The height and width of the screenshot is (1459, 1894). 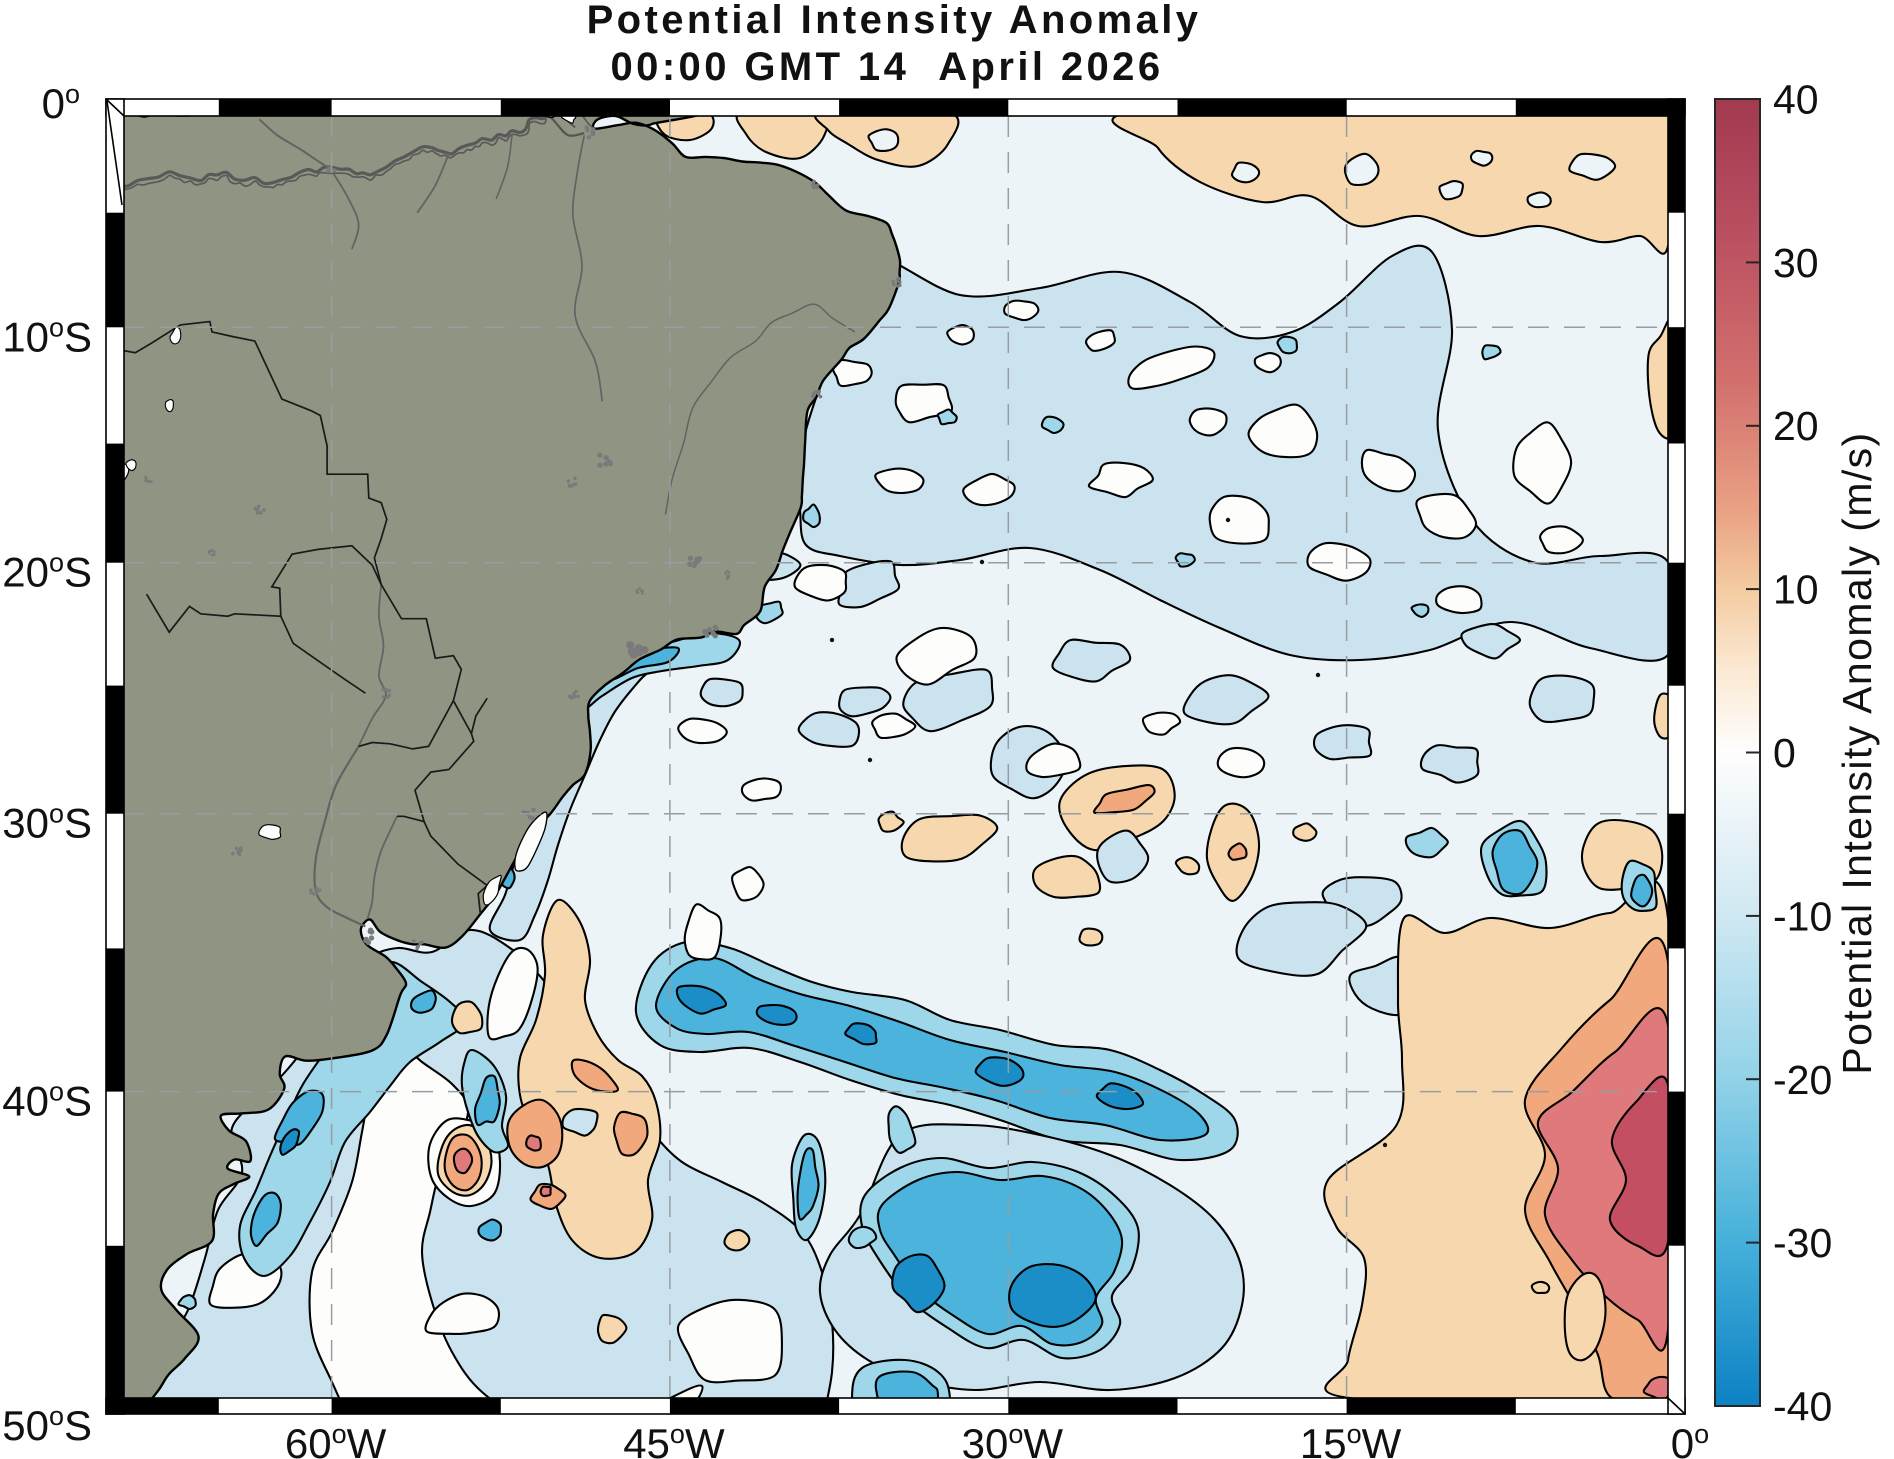 What do you see at coordinates (47, 1425) in the screenshot?
I see `svg-text: 50oS` at bounding box center [47, 1425].